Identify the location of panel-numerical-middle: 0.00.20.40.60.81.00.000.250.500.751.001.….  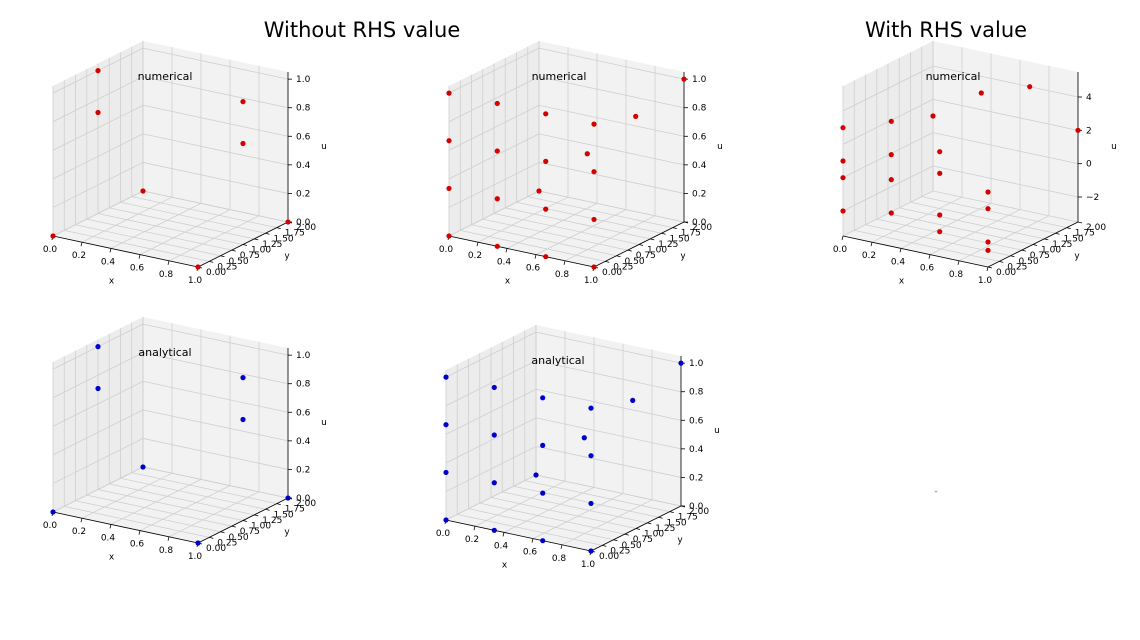
(581, 164).